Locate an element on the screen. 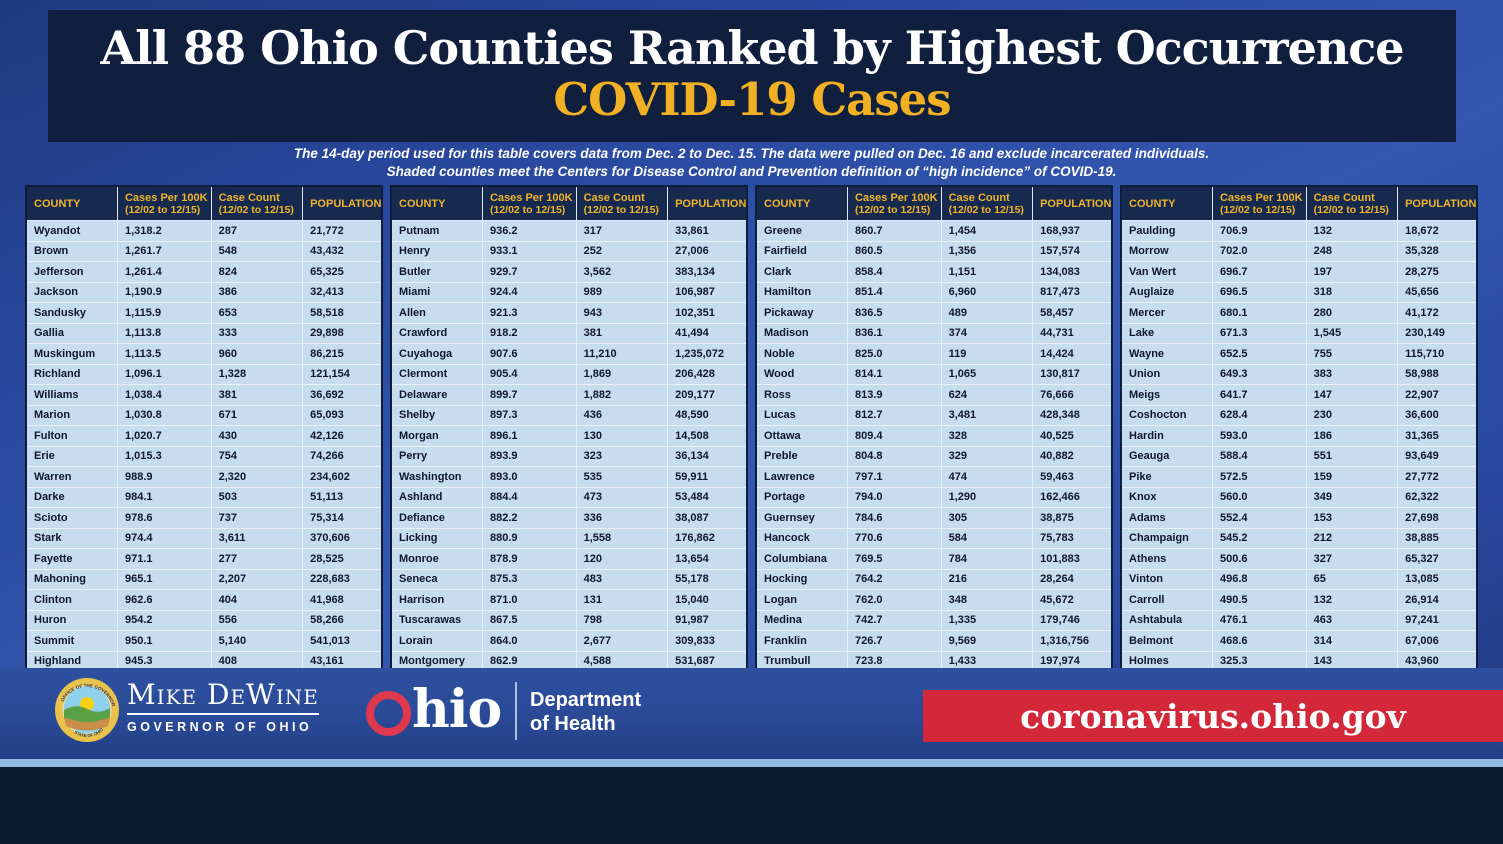  cell-county: Ashtabula is located at coordinates (1166, 620).